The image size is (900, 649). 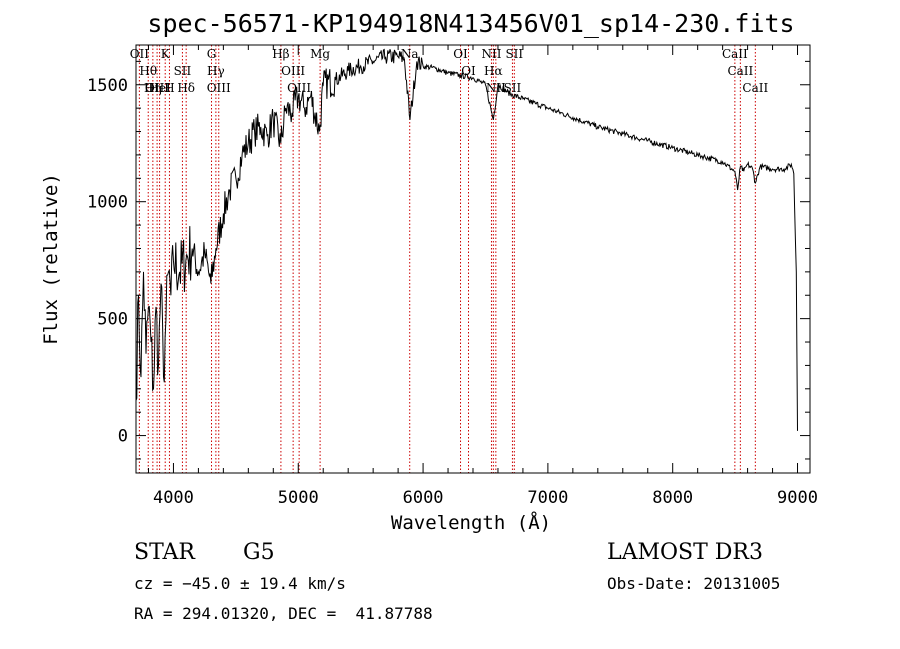 I want to click on spectral-line-label: Hα, so click(x=493, y=71).